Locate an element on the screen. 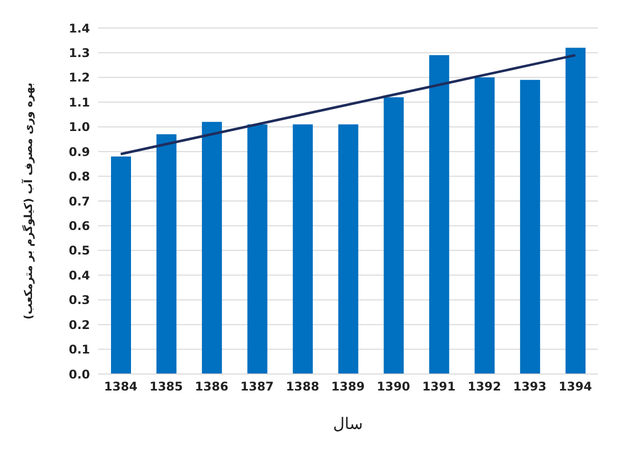  x-tick-label: 1388 is located at coordinates (303, 387).